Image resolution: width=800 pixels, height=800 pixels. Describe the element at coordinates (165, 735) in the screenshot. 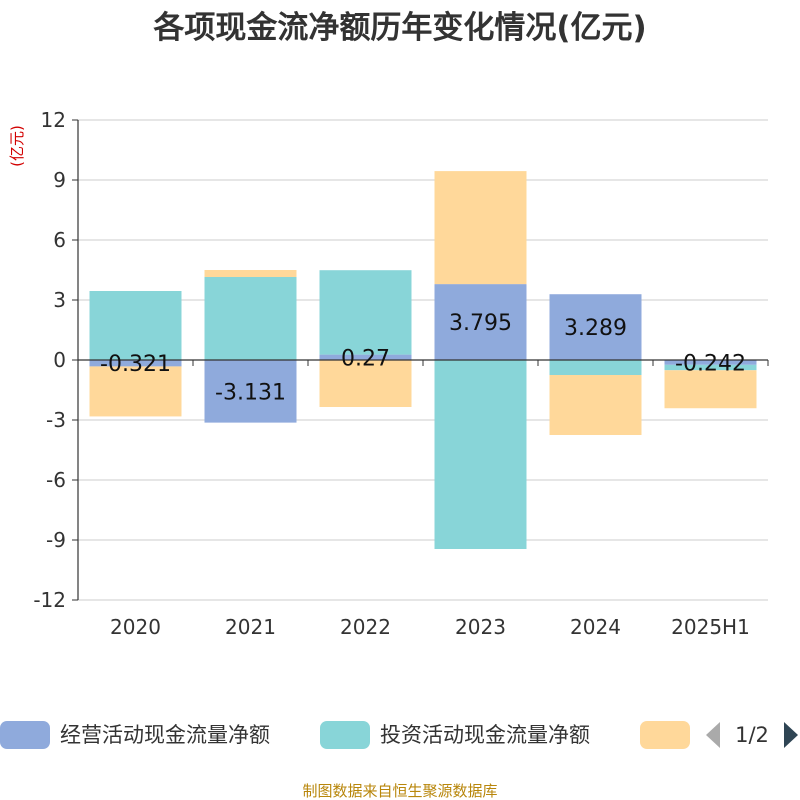

I see `legend-label: 经营活动现金流量净额` at that location.